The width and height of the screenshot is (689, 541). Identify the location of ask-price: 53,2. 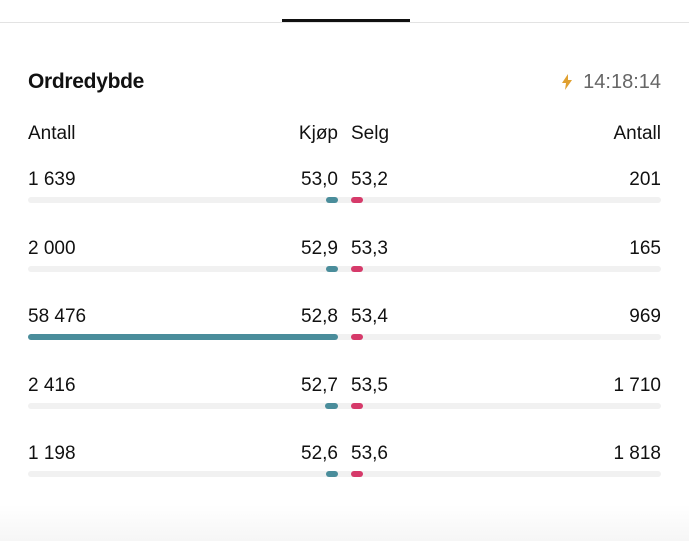
(369, 179).